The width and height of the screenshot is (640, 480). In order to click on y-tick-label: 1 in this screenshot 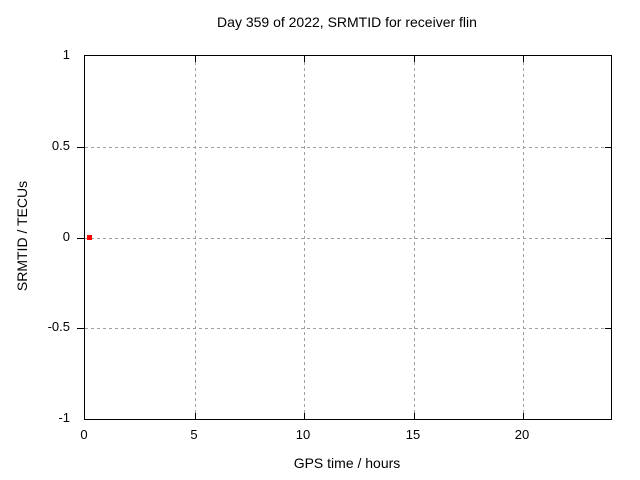, I will do `click(66, 54)`.